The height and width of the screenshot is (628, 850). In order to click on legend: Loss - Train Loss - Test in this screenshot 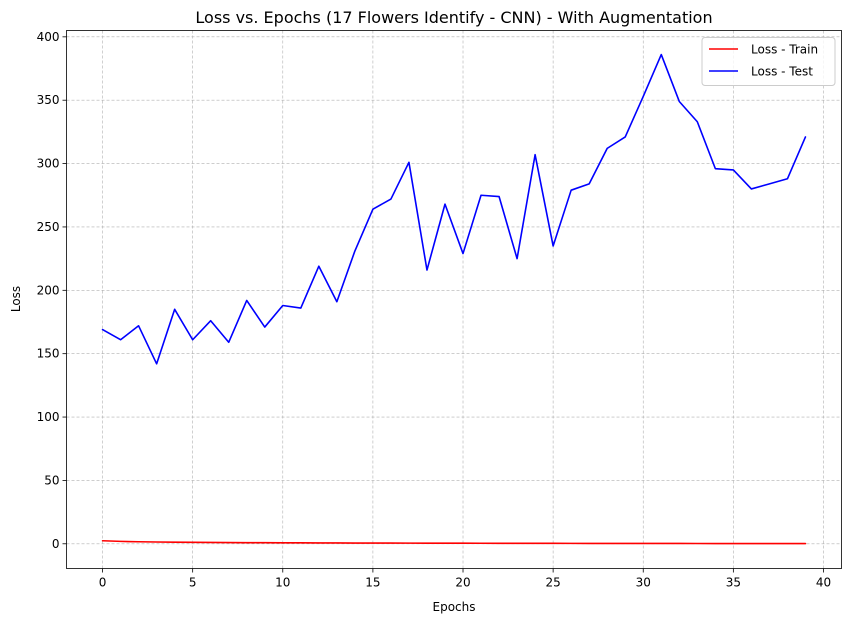, I will do `click(768, 61)`.